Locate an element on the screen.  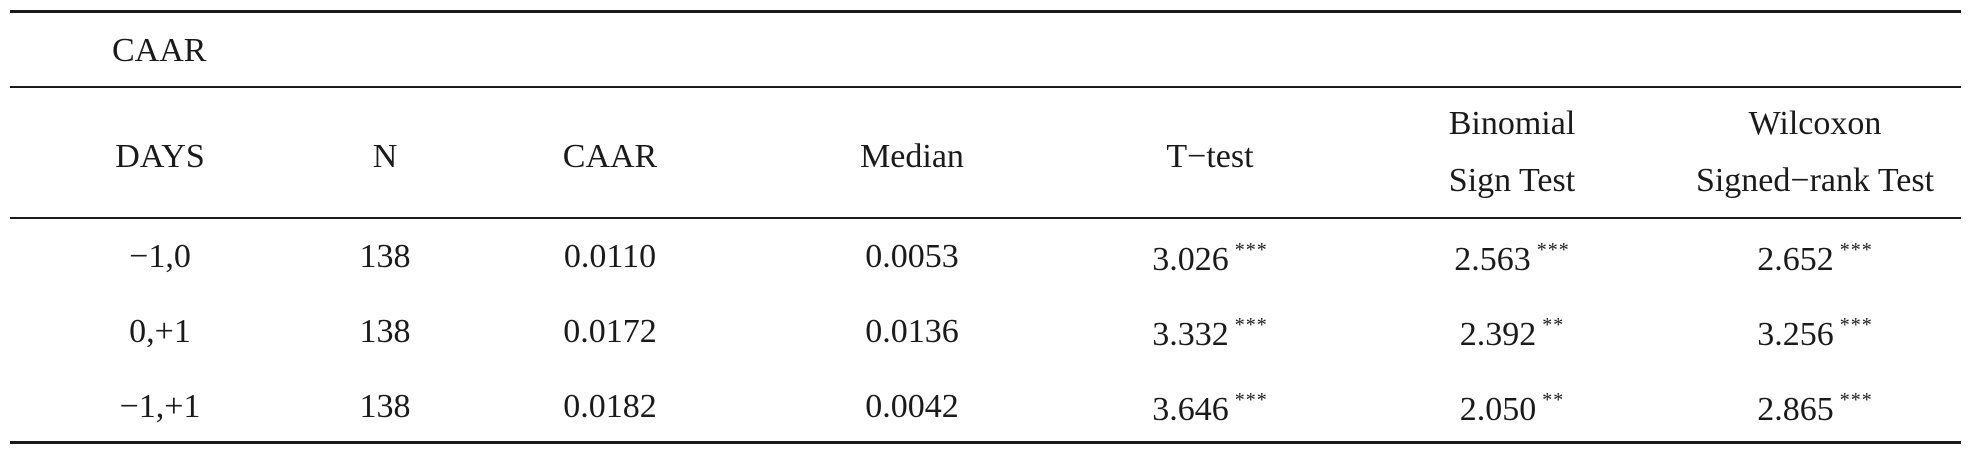
cell-wilcoxon: 2.865 *** is located at coordinates (1815, 408).